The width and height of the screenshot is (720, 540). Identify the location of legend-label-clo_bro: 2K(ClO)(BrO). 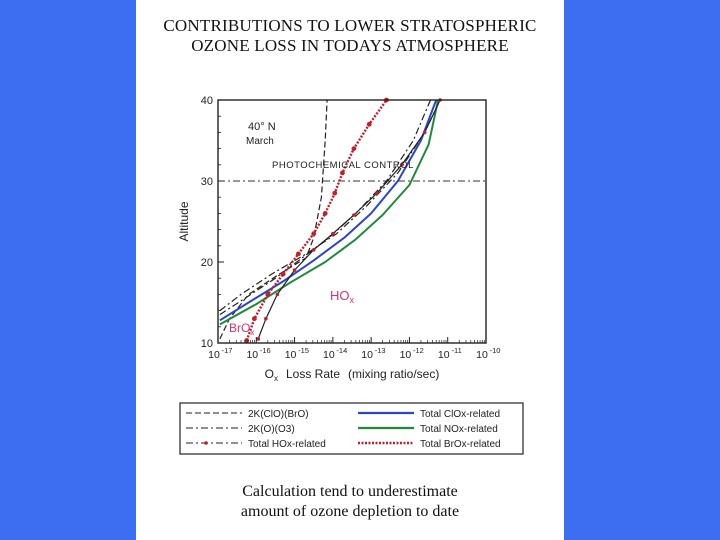
(278, 414).